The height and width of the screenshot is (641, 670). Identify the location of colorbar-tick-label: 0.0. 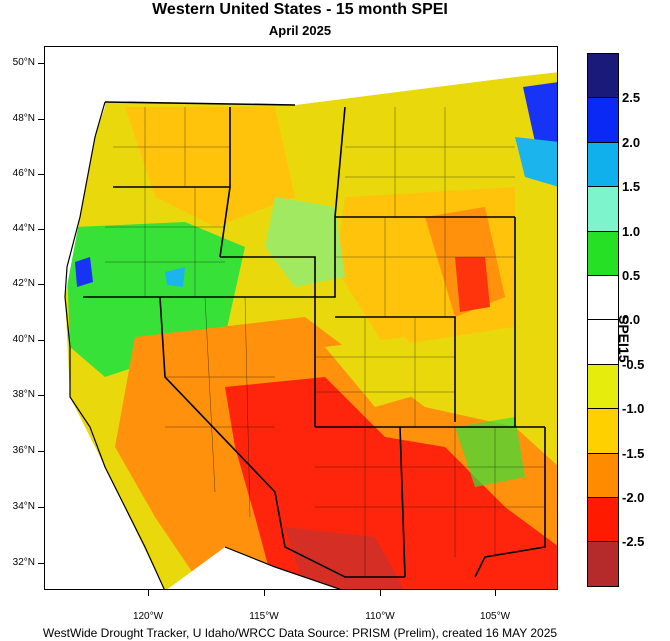
(631, 320).